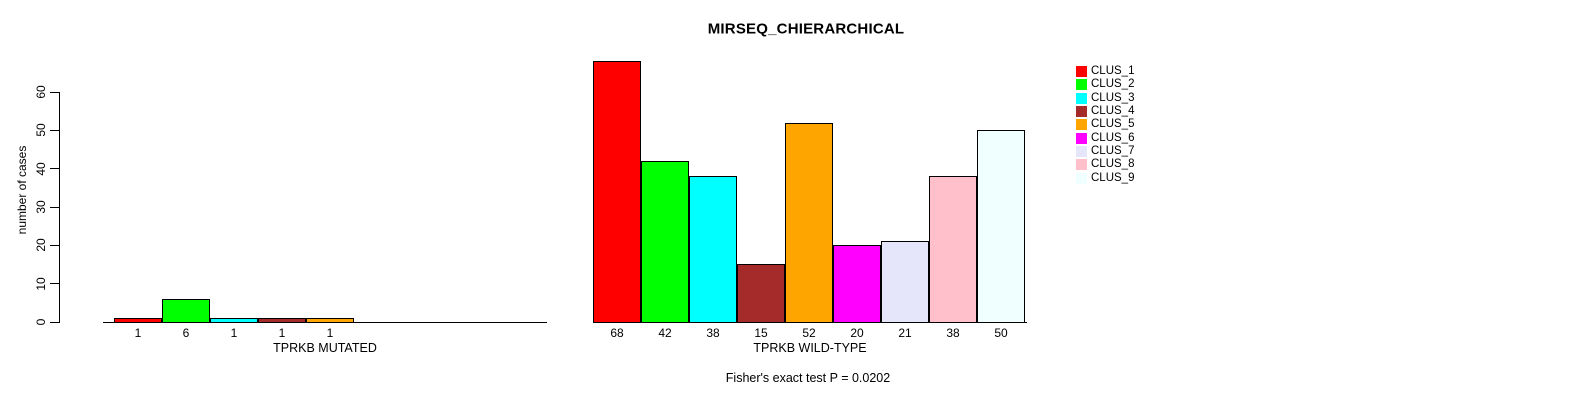 This screenshot has height=400, width=1590. Describe the element at coordinates (1113, 71) in the screenshot. I see `legend-label: CLUS_1` at that location.